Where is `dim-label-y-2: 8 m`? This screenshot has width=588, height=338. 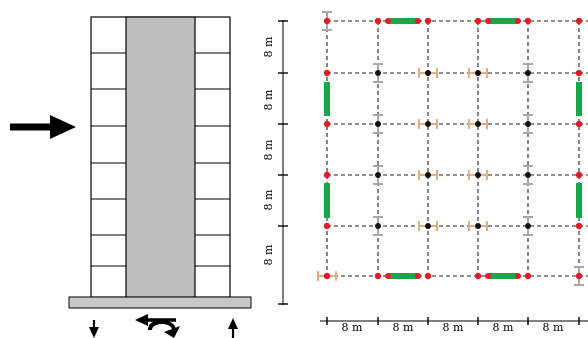
dim-label-y-2: 8 m is located at coordinates (268, 99).